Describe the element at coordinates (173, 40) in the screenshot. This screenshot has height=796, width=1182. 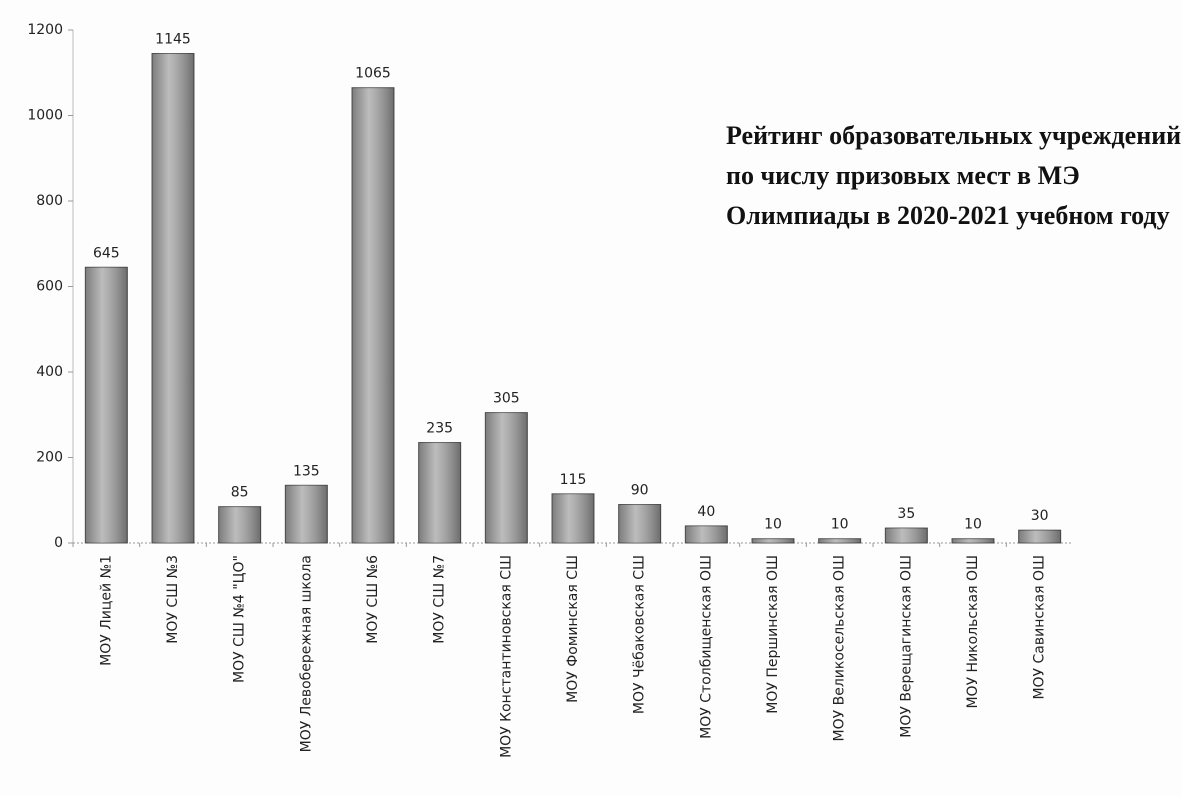
I see `value-label: 1145` at that location.